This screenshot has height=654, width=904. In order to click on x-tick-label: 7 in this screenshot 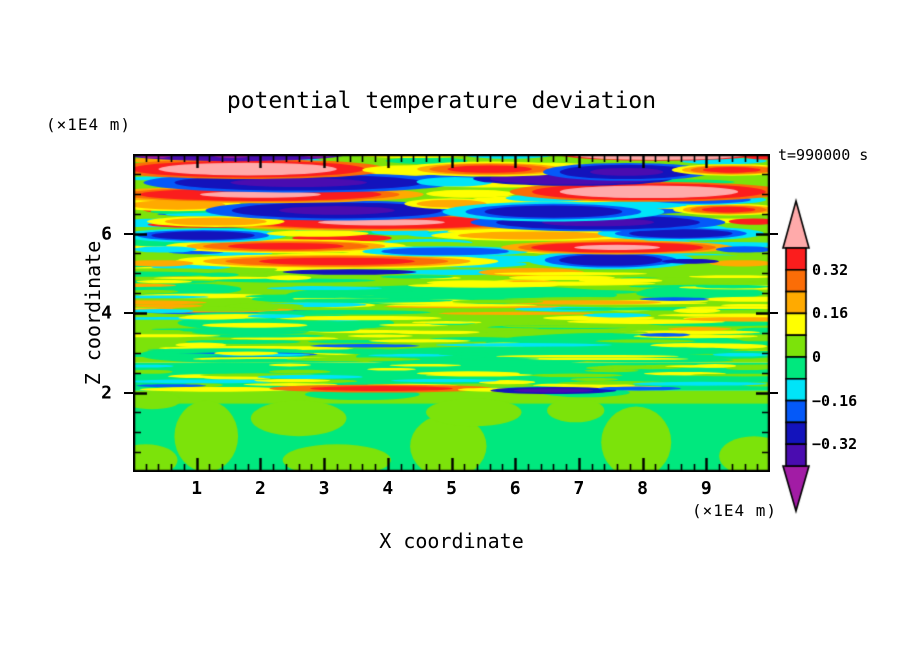, I will do `click(579, 488)`.